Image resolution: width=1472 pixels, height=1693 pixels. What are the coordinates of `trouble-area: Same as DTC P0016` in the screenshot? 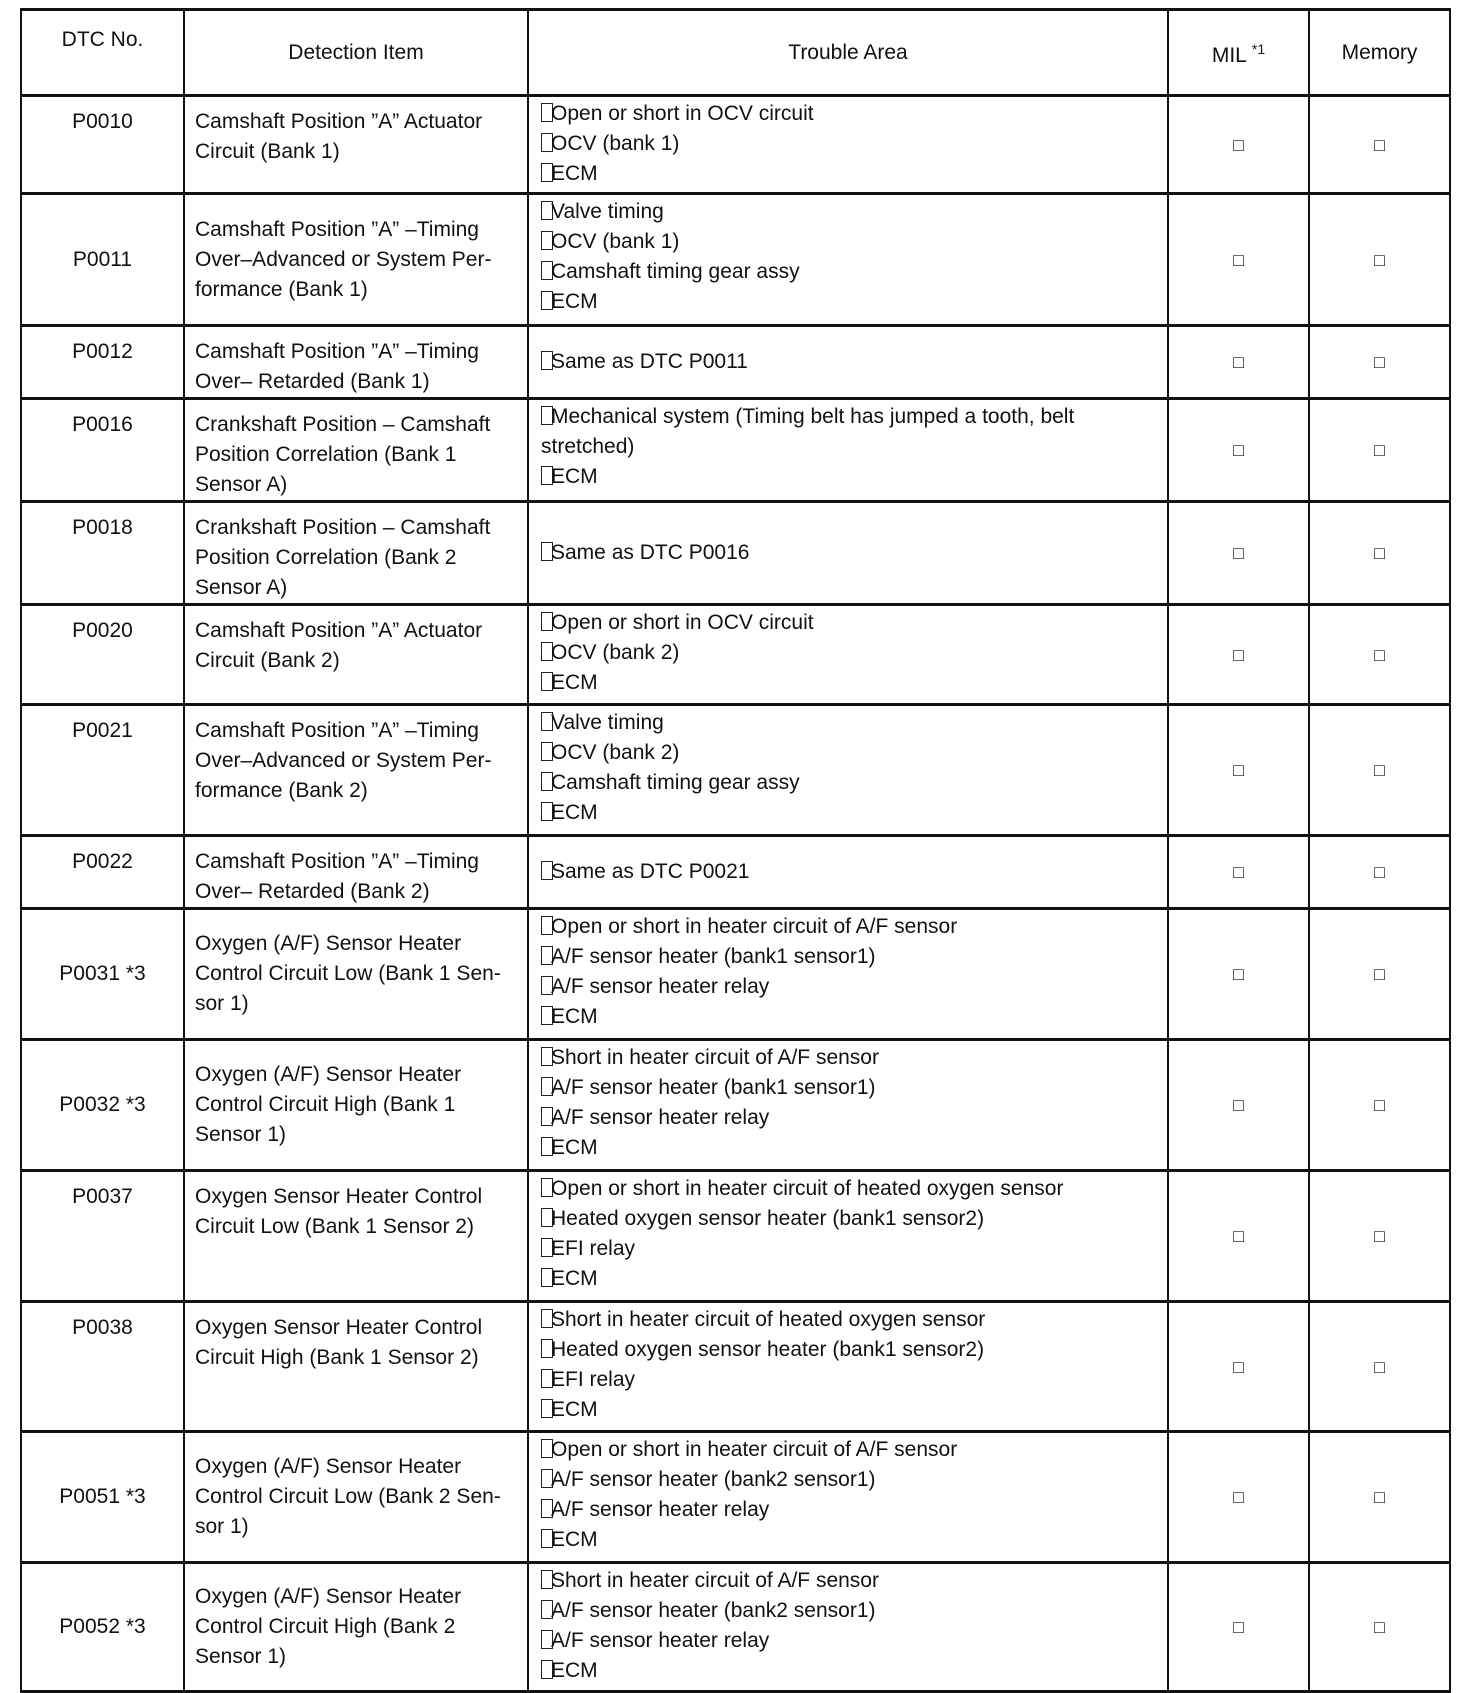 It's located at (848, 553).